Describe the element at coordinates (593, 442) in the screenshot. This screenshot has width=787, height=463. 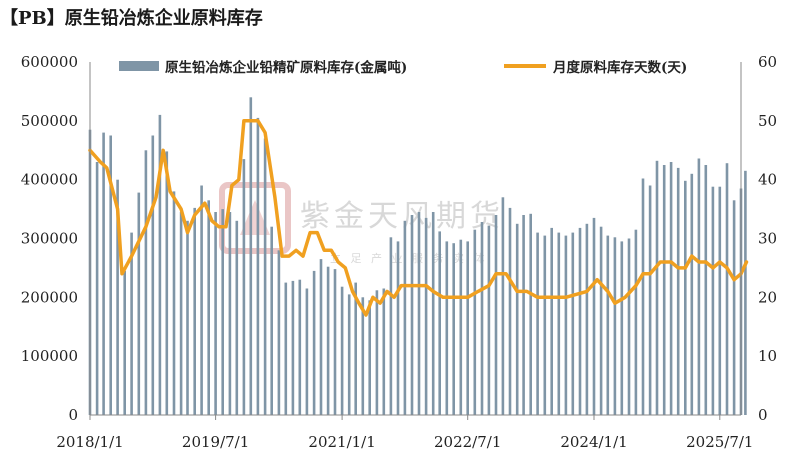
I see `x-tick-label: 2024/1/1` at that location.